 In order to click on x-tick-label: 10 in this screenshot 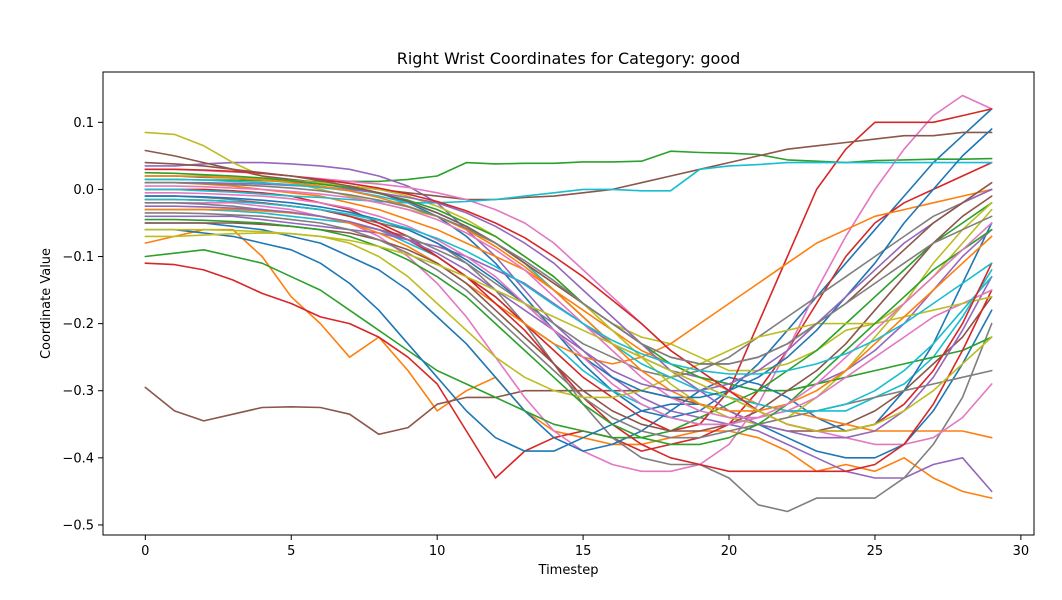, I will do `click(437, 551)`.